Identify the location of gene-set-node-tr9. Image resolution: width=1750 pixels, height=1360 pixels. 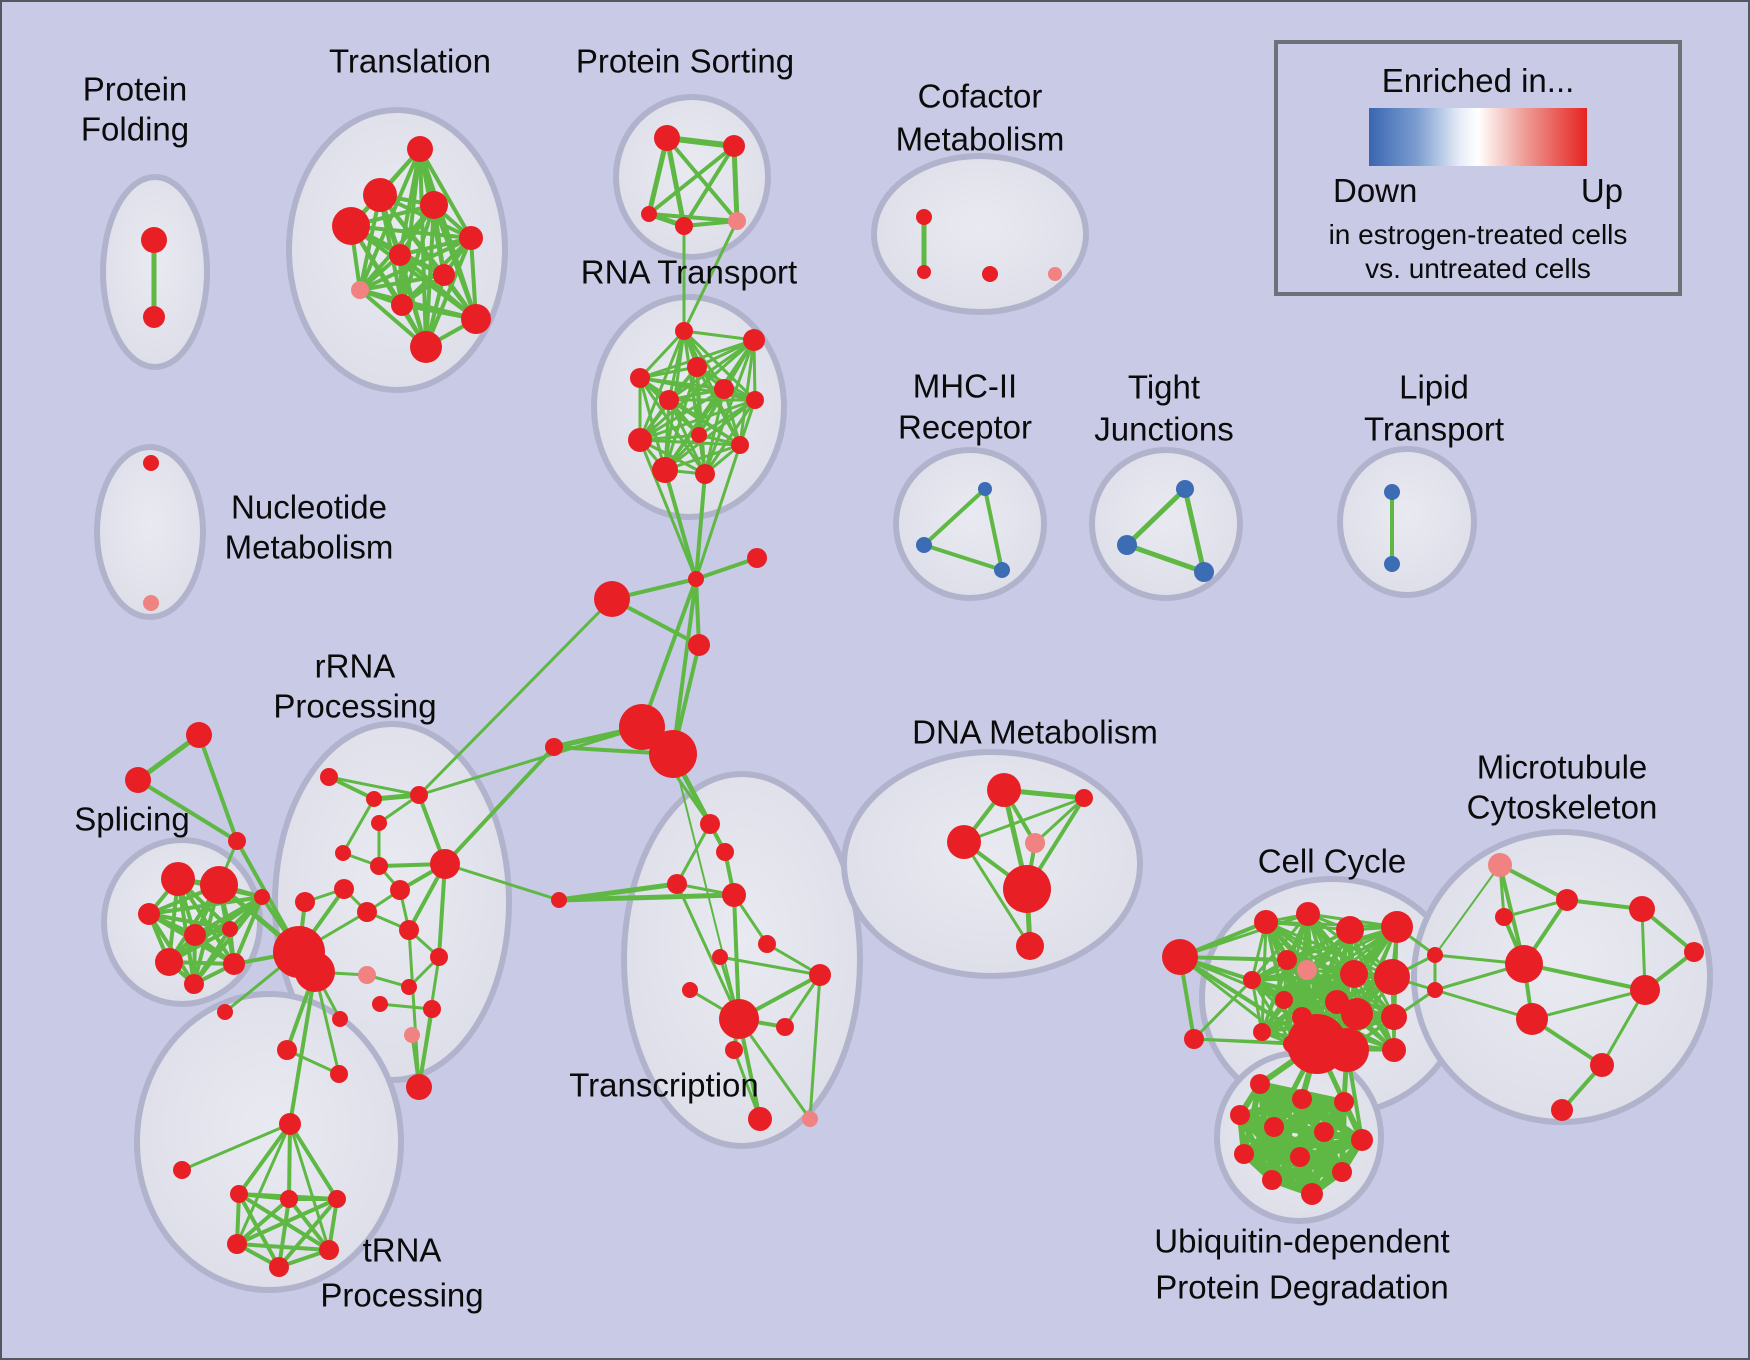
(785, 1027).